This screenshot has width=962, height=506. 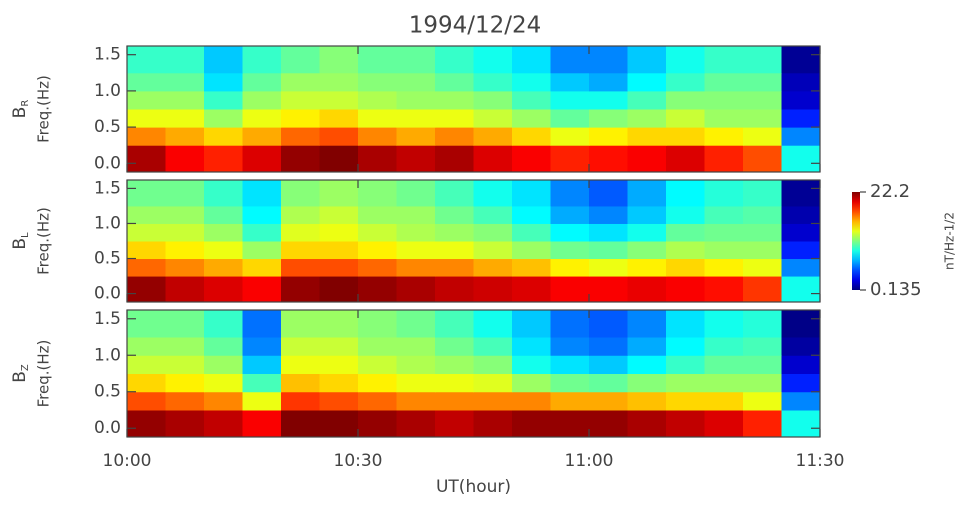 I want to click on y-tick-label: 1.5, so click(x=107, y=188).